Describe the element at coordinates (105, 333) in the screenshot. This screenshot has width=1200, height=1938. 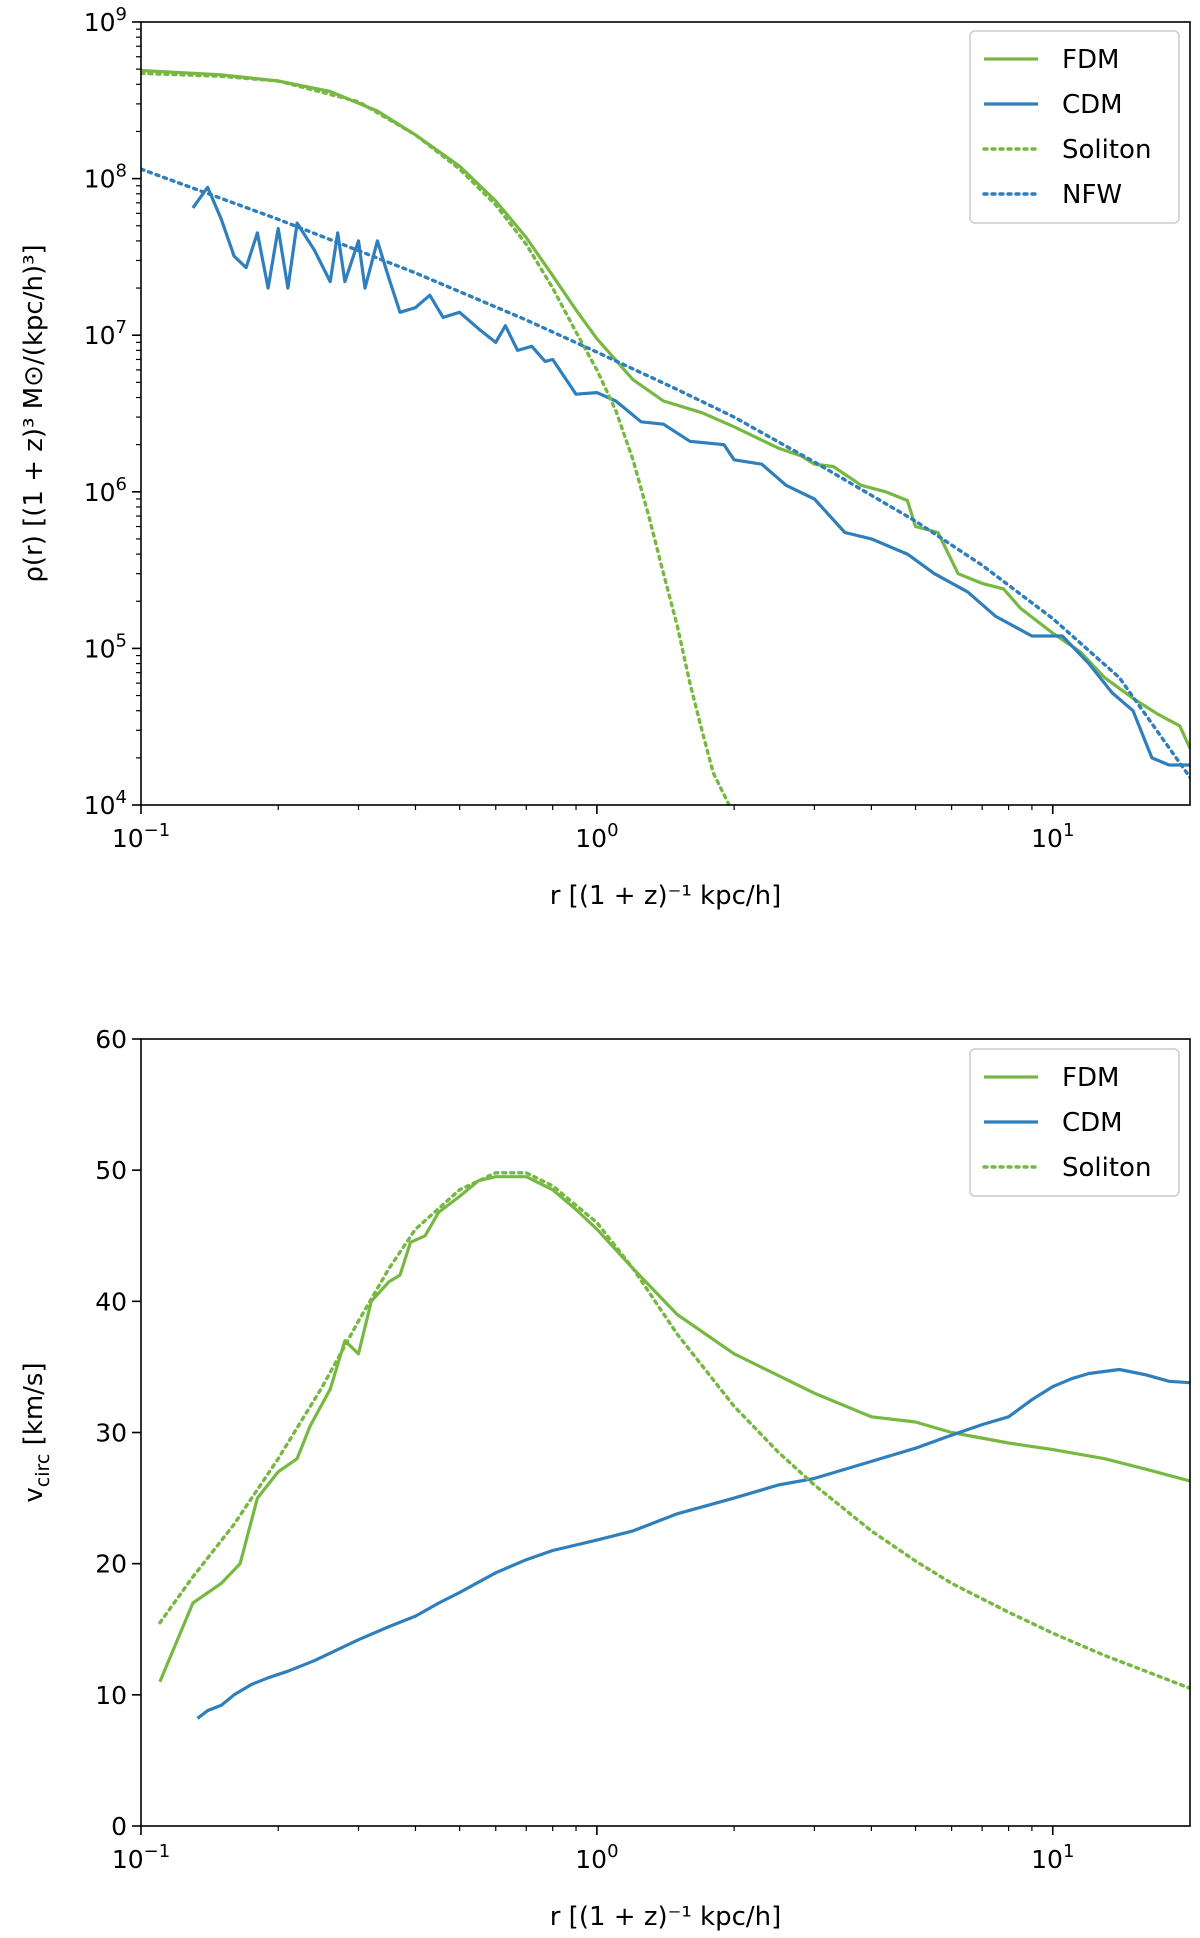
I see `y-tick-label: 10⁷` at that location.